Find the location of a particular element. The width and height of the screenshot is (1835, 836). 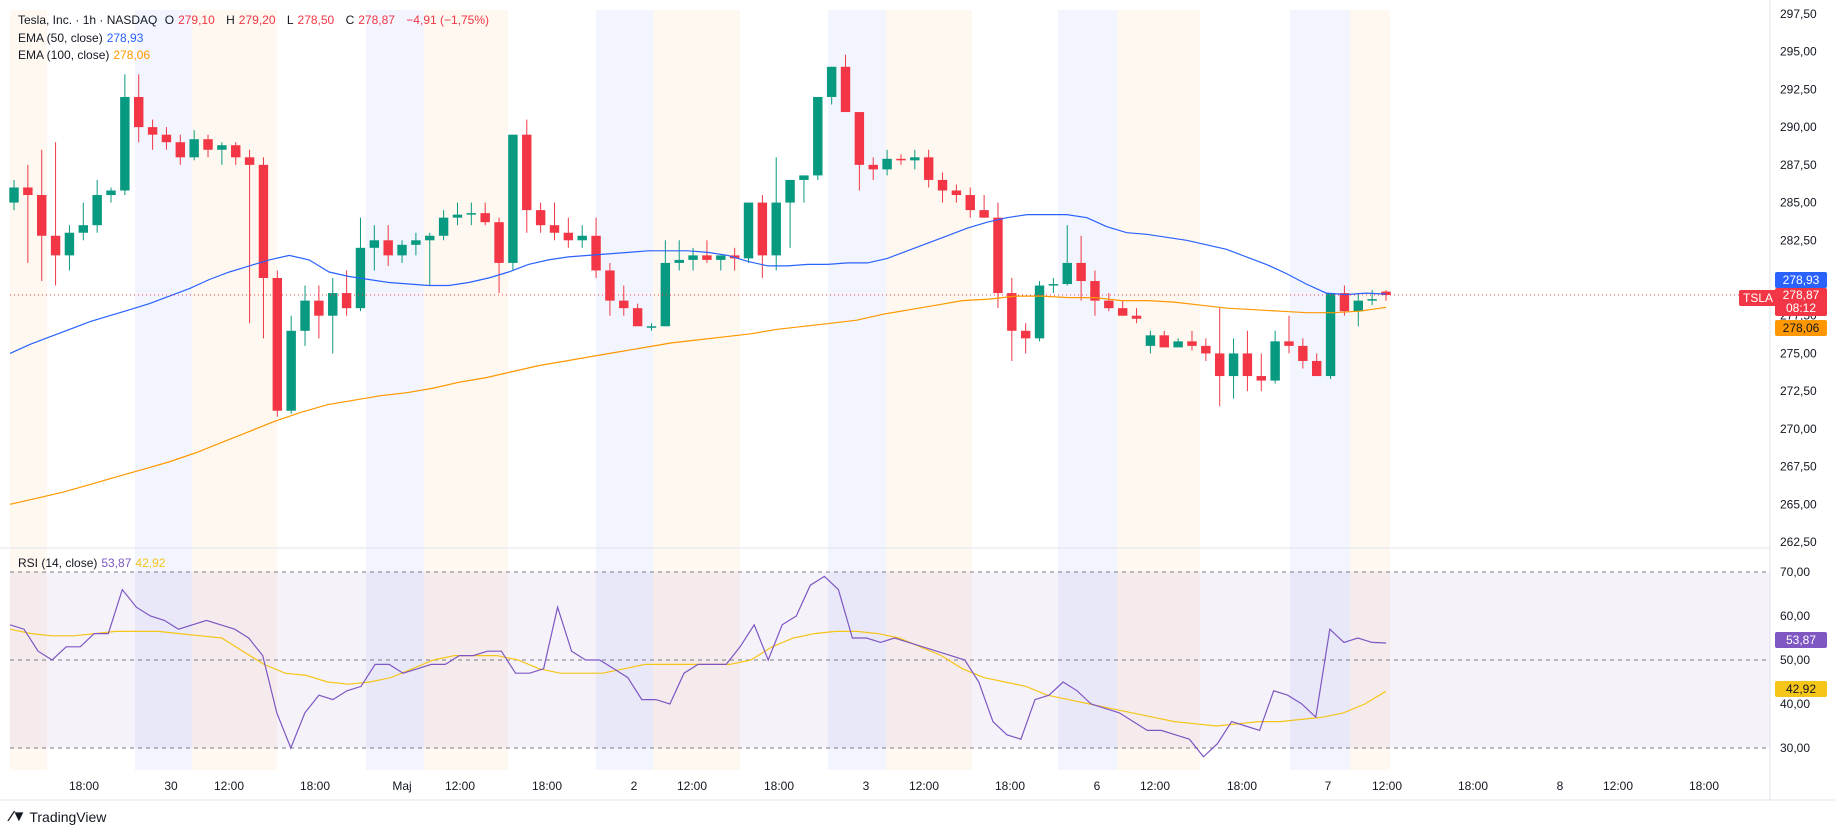

ema50-label: EMA (50, close) is located at coordinates (60, 38).